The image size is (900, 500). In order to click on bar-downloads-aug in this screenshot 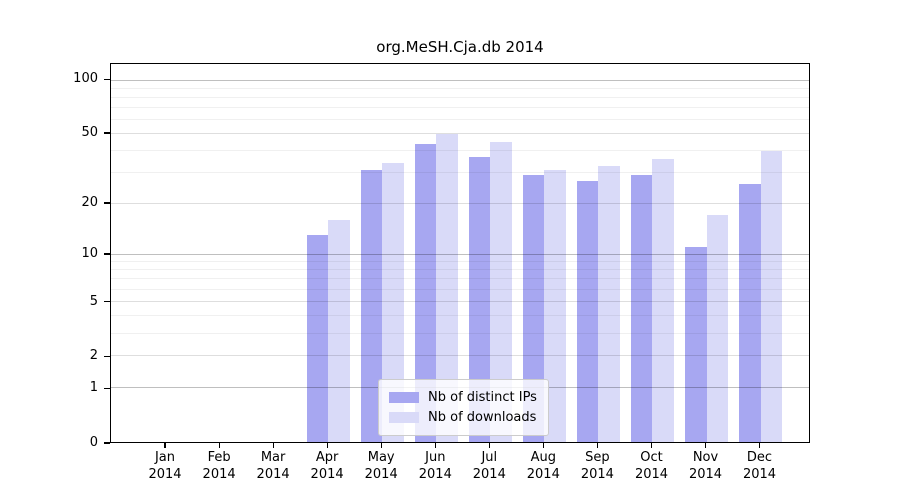, I will do `click(555, 306)`.